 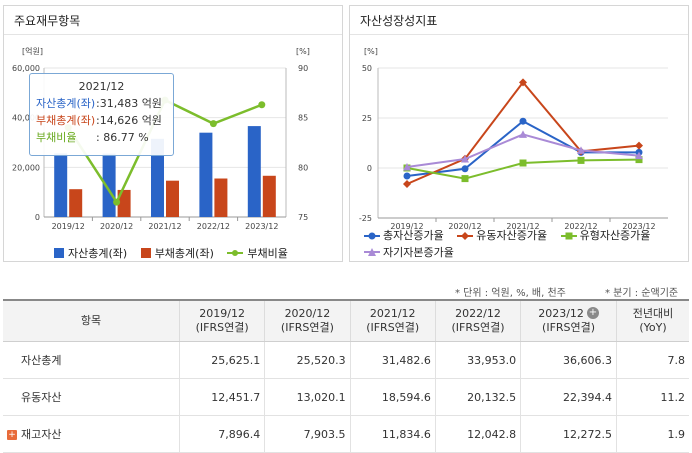 I want to click on legend-item-current-asset-growth: 유동자산증가율, so click(x=502, y=235).